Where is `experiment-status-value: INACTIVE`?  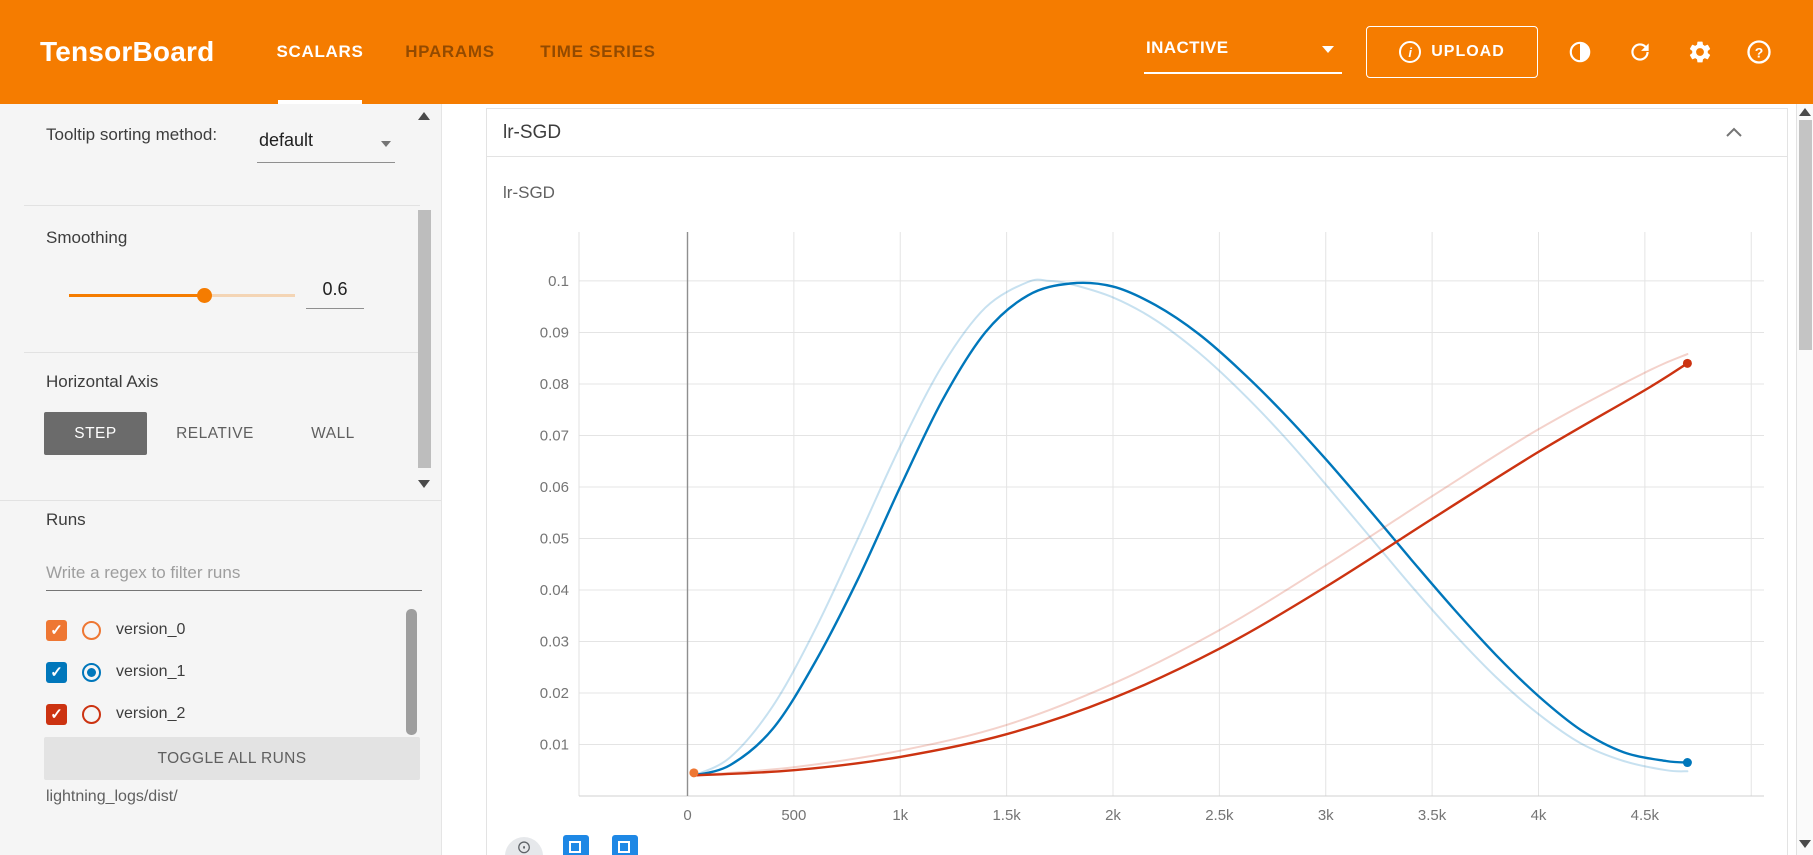 experiment-status-value: INACTIVE is located at coordinates (1187, 47).